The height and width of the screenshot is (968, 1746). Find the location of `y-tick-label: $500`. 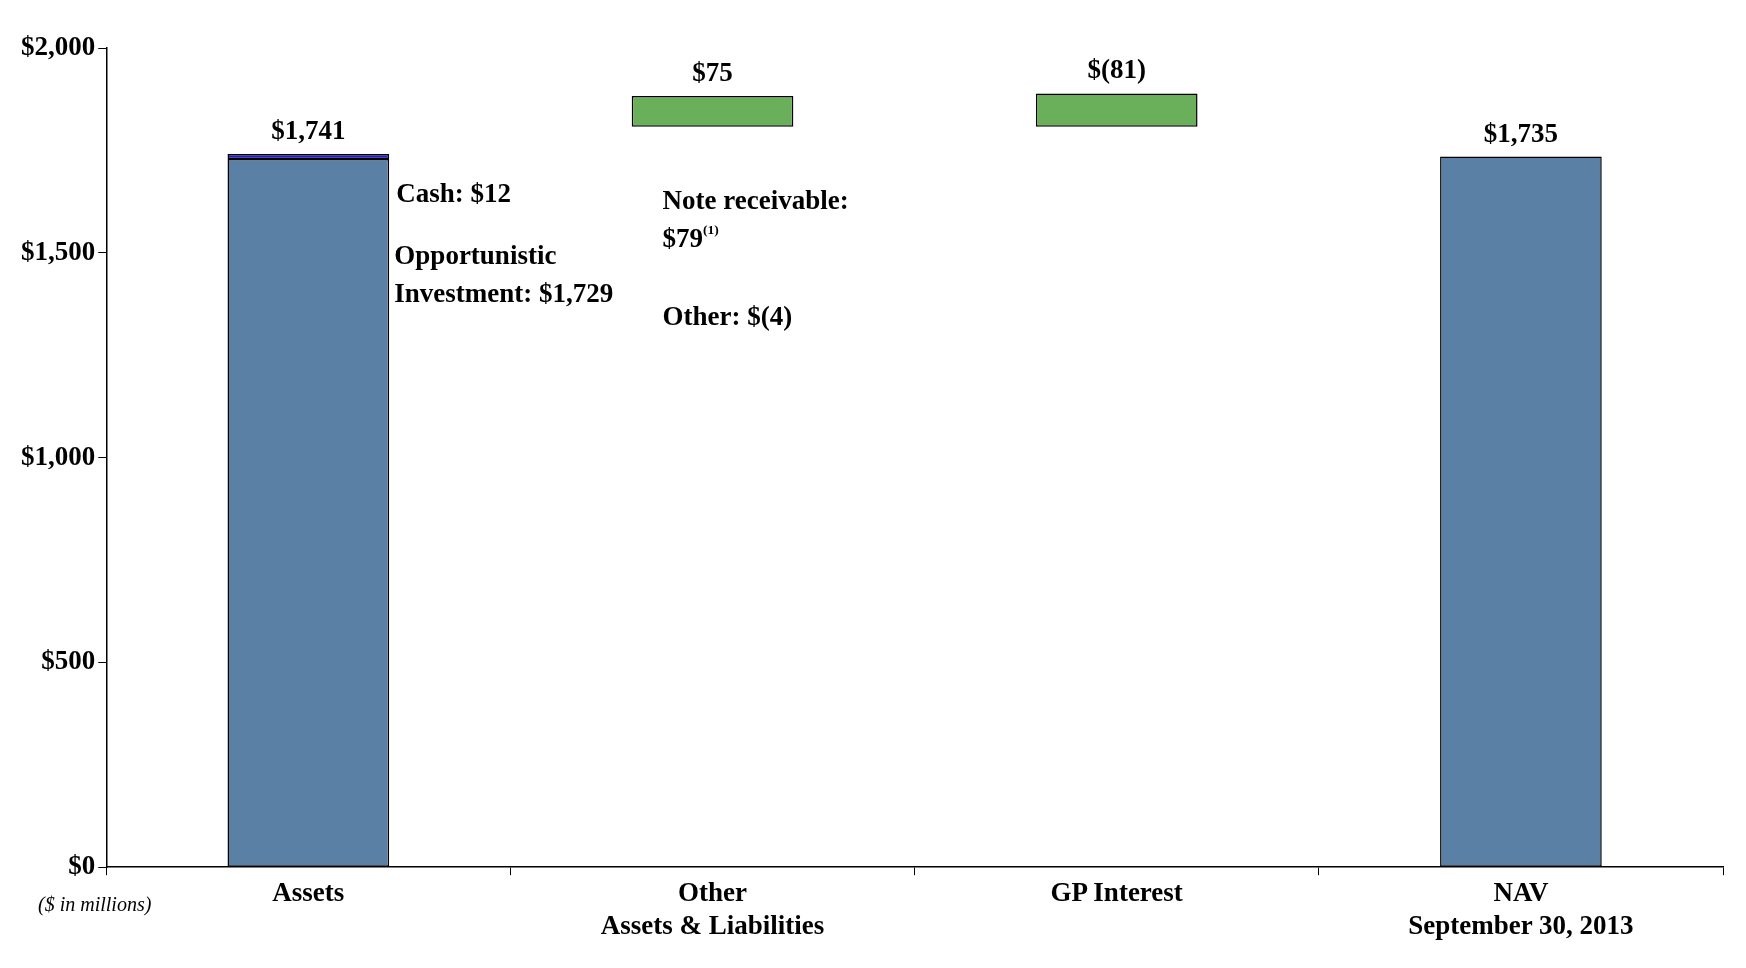

y-tick-label: $500 is located at coordinates (68, 660).